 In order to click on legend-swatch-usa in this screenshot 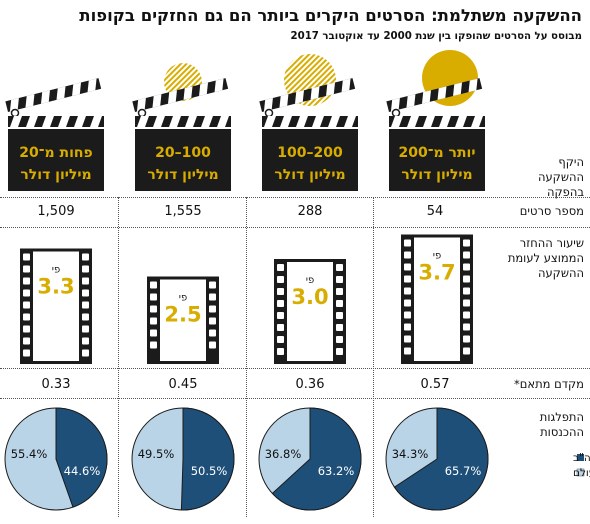, I will do `click(580, 457)`.